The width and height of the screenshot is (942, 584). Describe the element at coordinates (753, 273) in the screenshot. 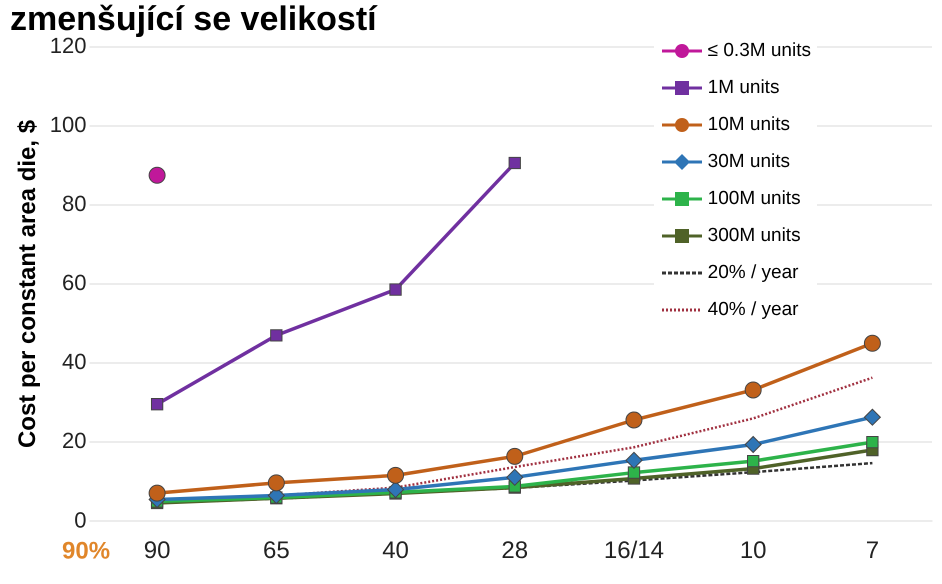

I see `legend-label: 20% / year` at that location.